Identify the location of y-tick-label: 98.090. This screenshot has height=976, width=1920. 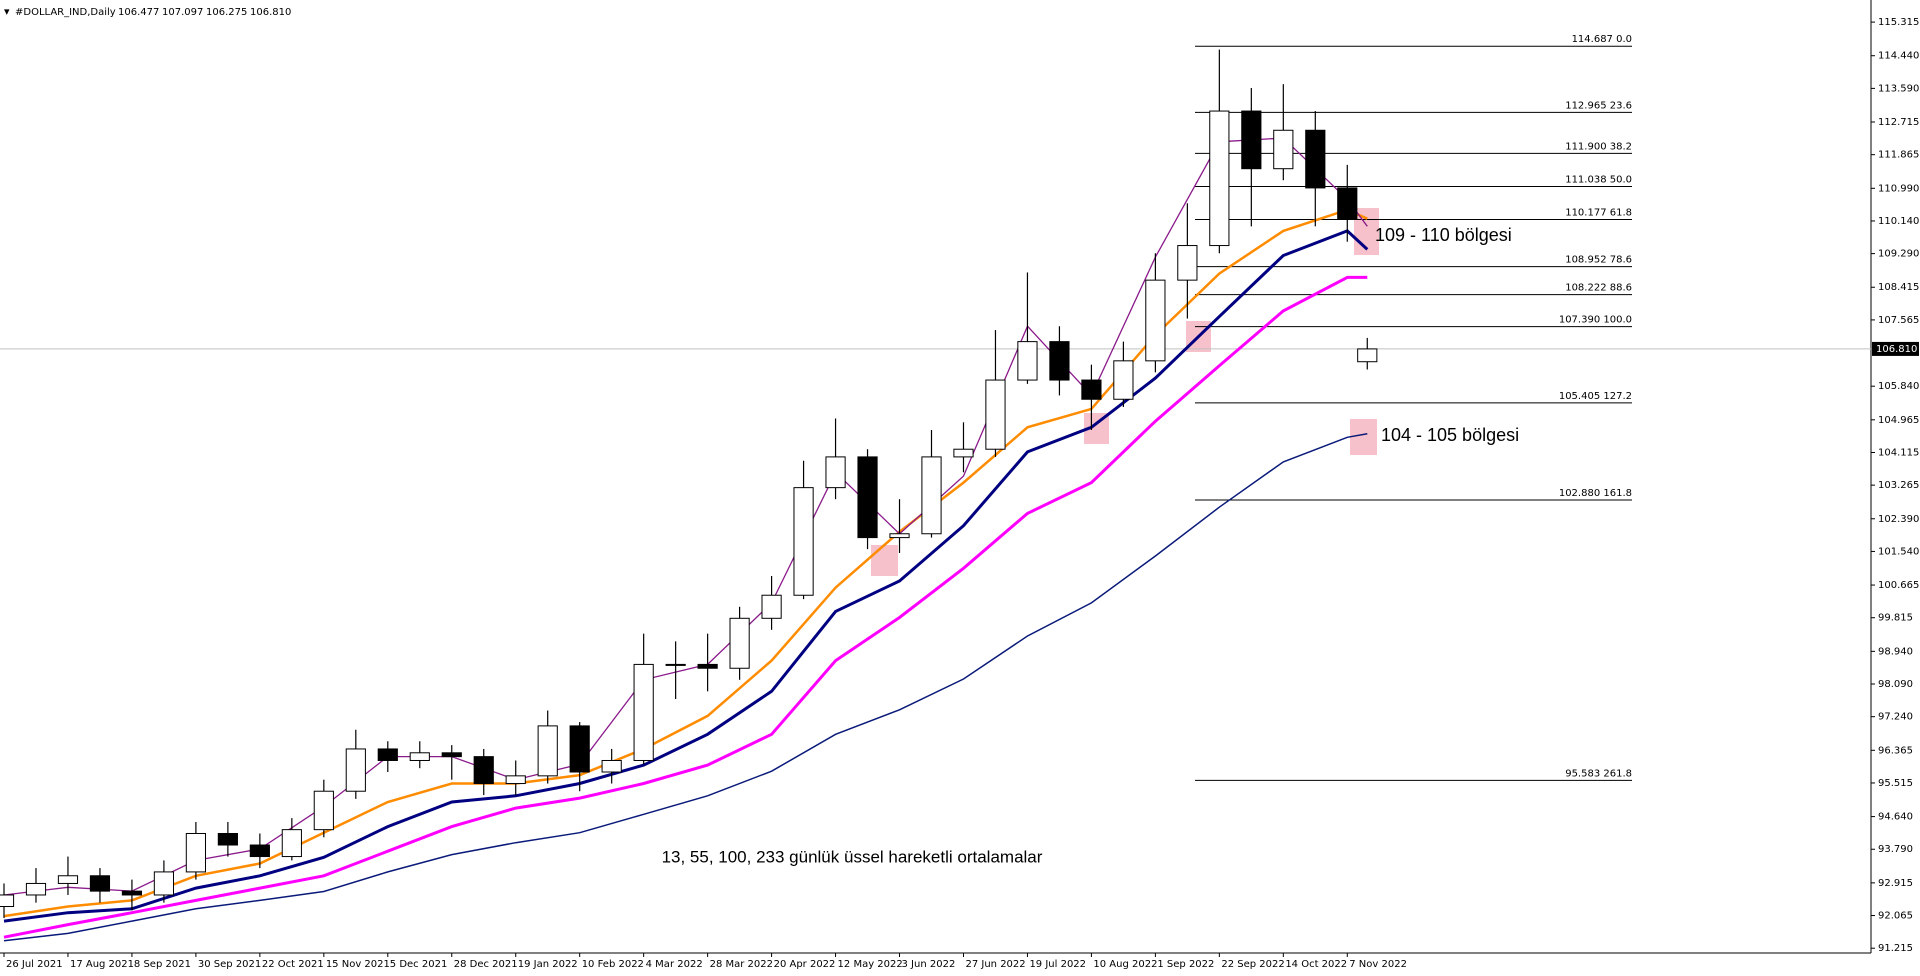
(1895, 684).